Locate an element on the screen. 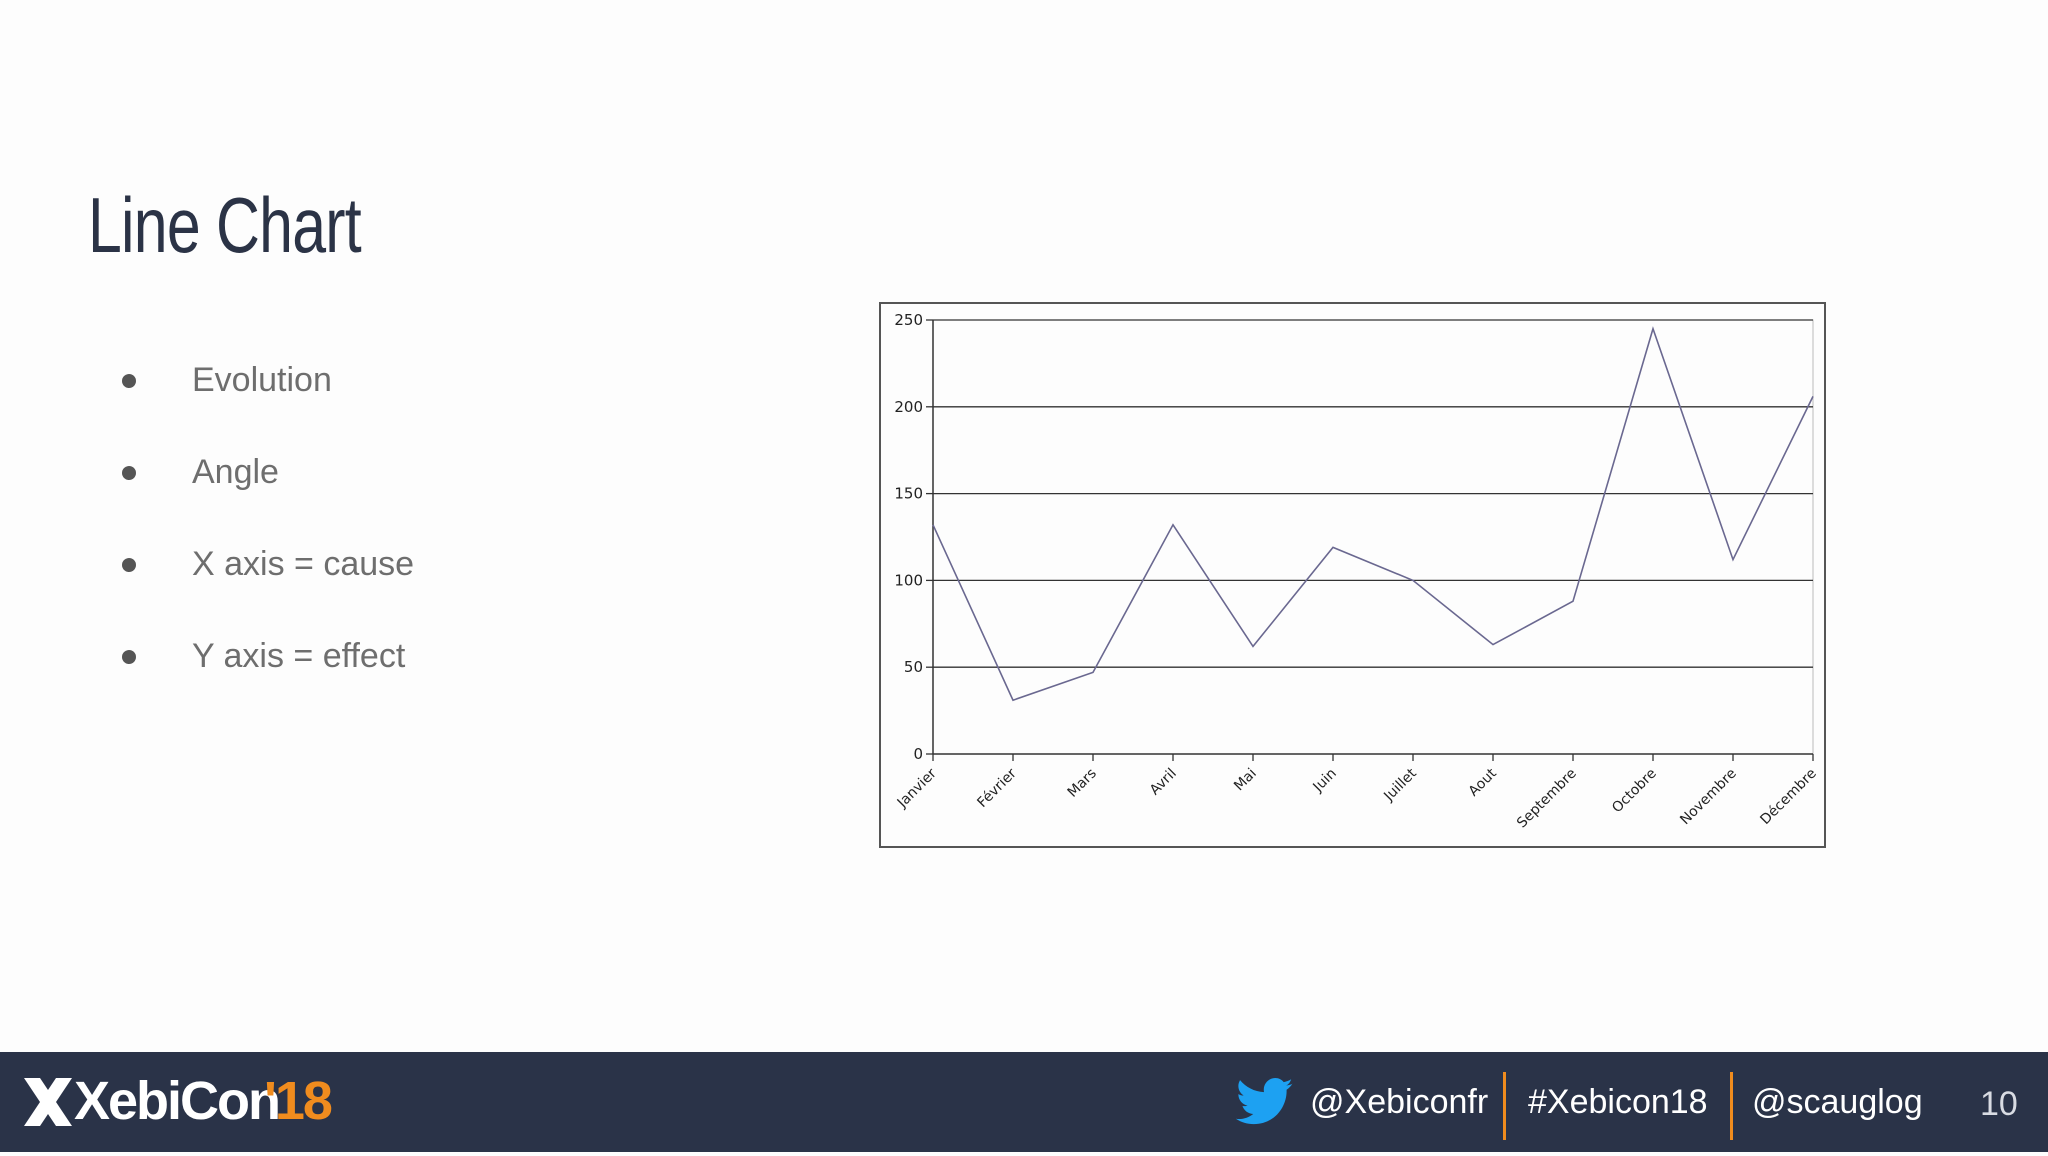 This screenshot has width=2048, height=1156. page-number: 10 is located at coordinates (1999, 1104).